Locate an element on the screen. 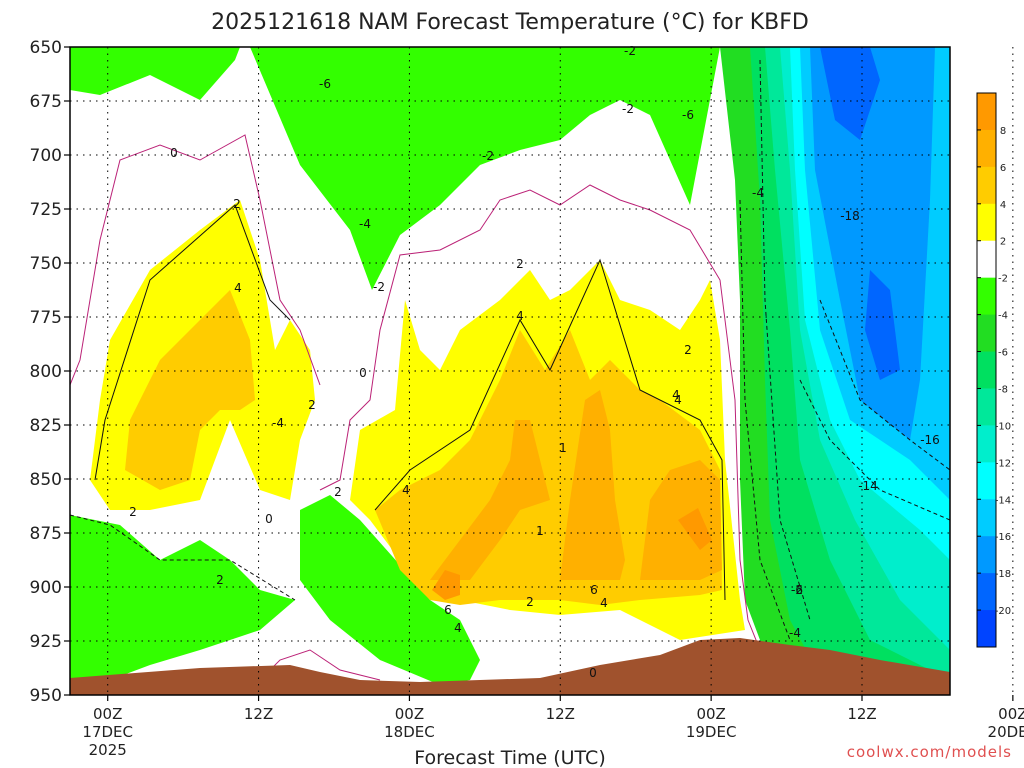  y-tick-label: 775 is located at coordinates (46, 318).